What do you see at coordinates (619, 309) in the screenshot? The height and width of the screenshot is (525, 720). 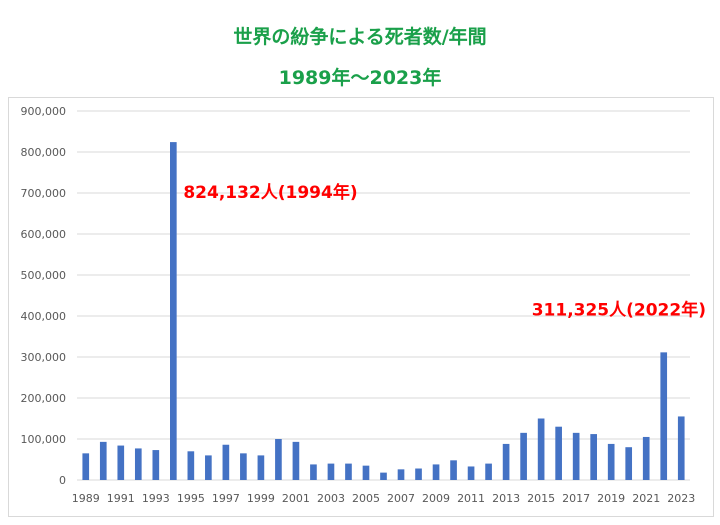 I see `annotation-label: 311,325人(2022年)` at bounding box center [619, 309].